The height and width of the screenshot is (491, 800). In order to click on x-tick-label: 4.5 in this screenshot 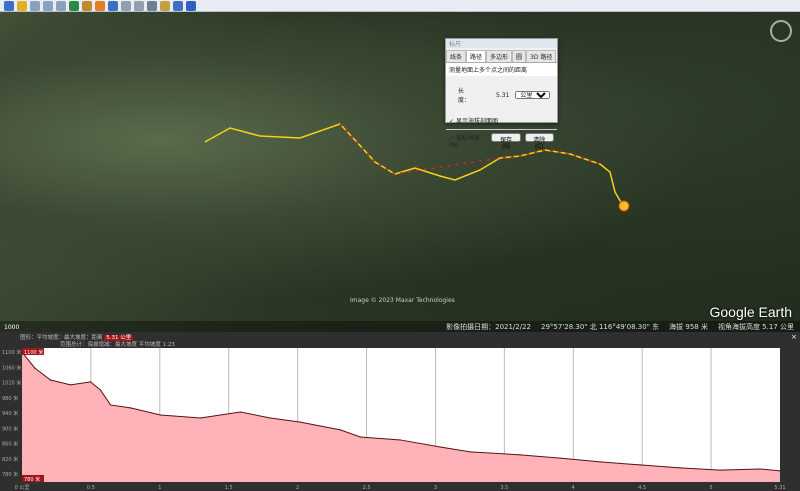, I will do `click(642, 488)`.